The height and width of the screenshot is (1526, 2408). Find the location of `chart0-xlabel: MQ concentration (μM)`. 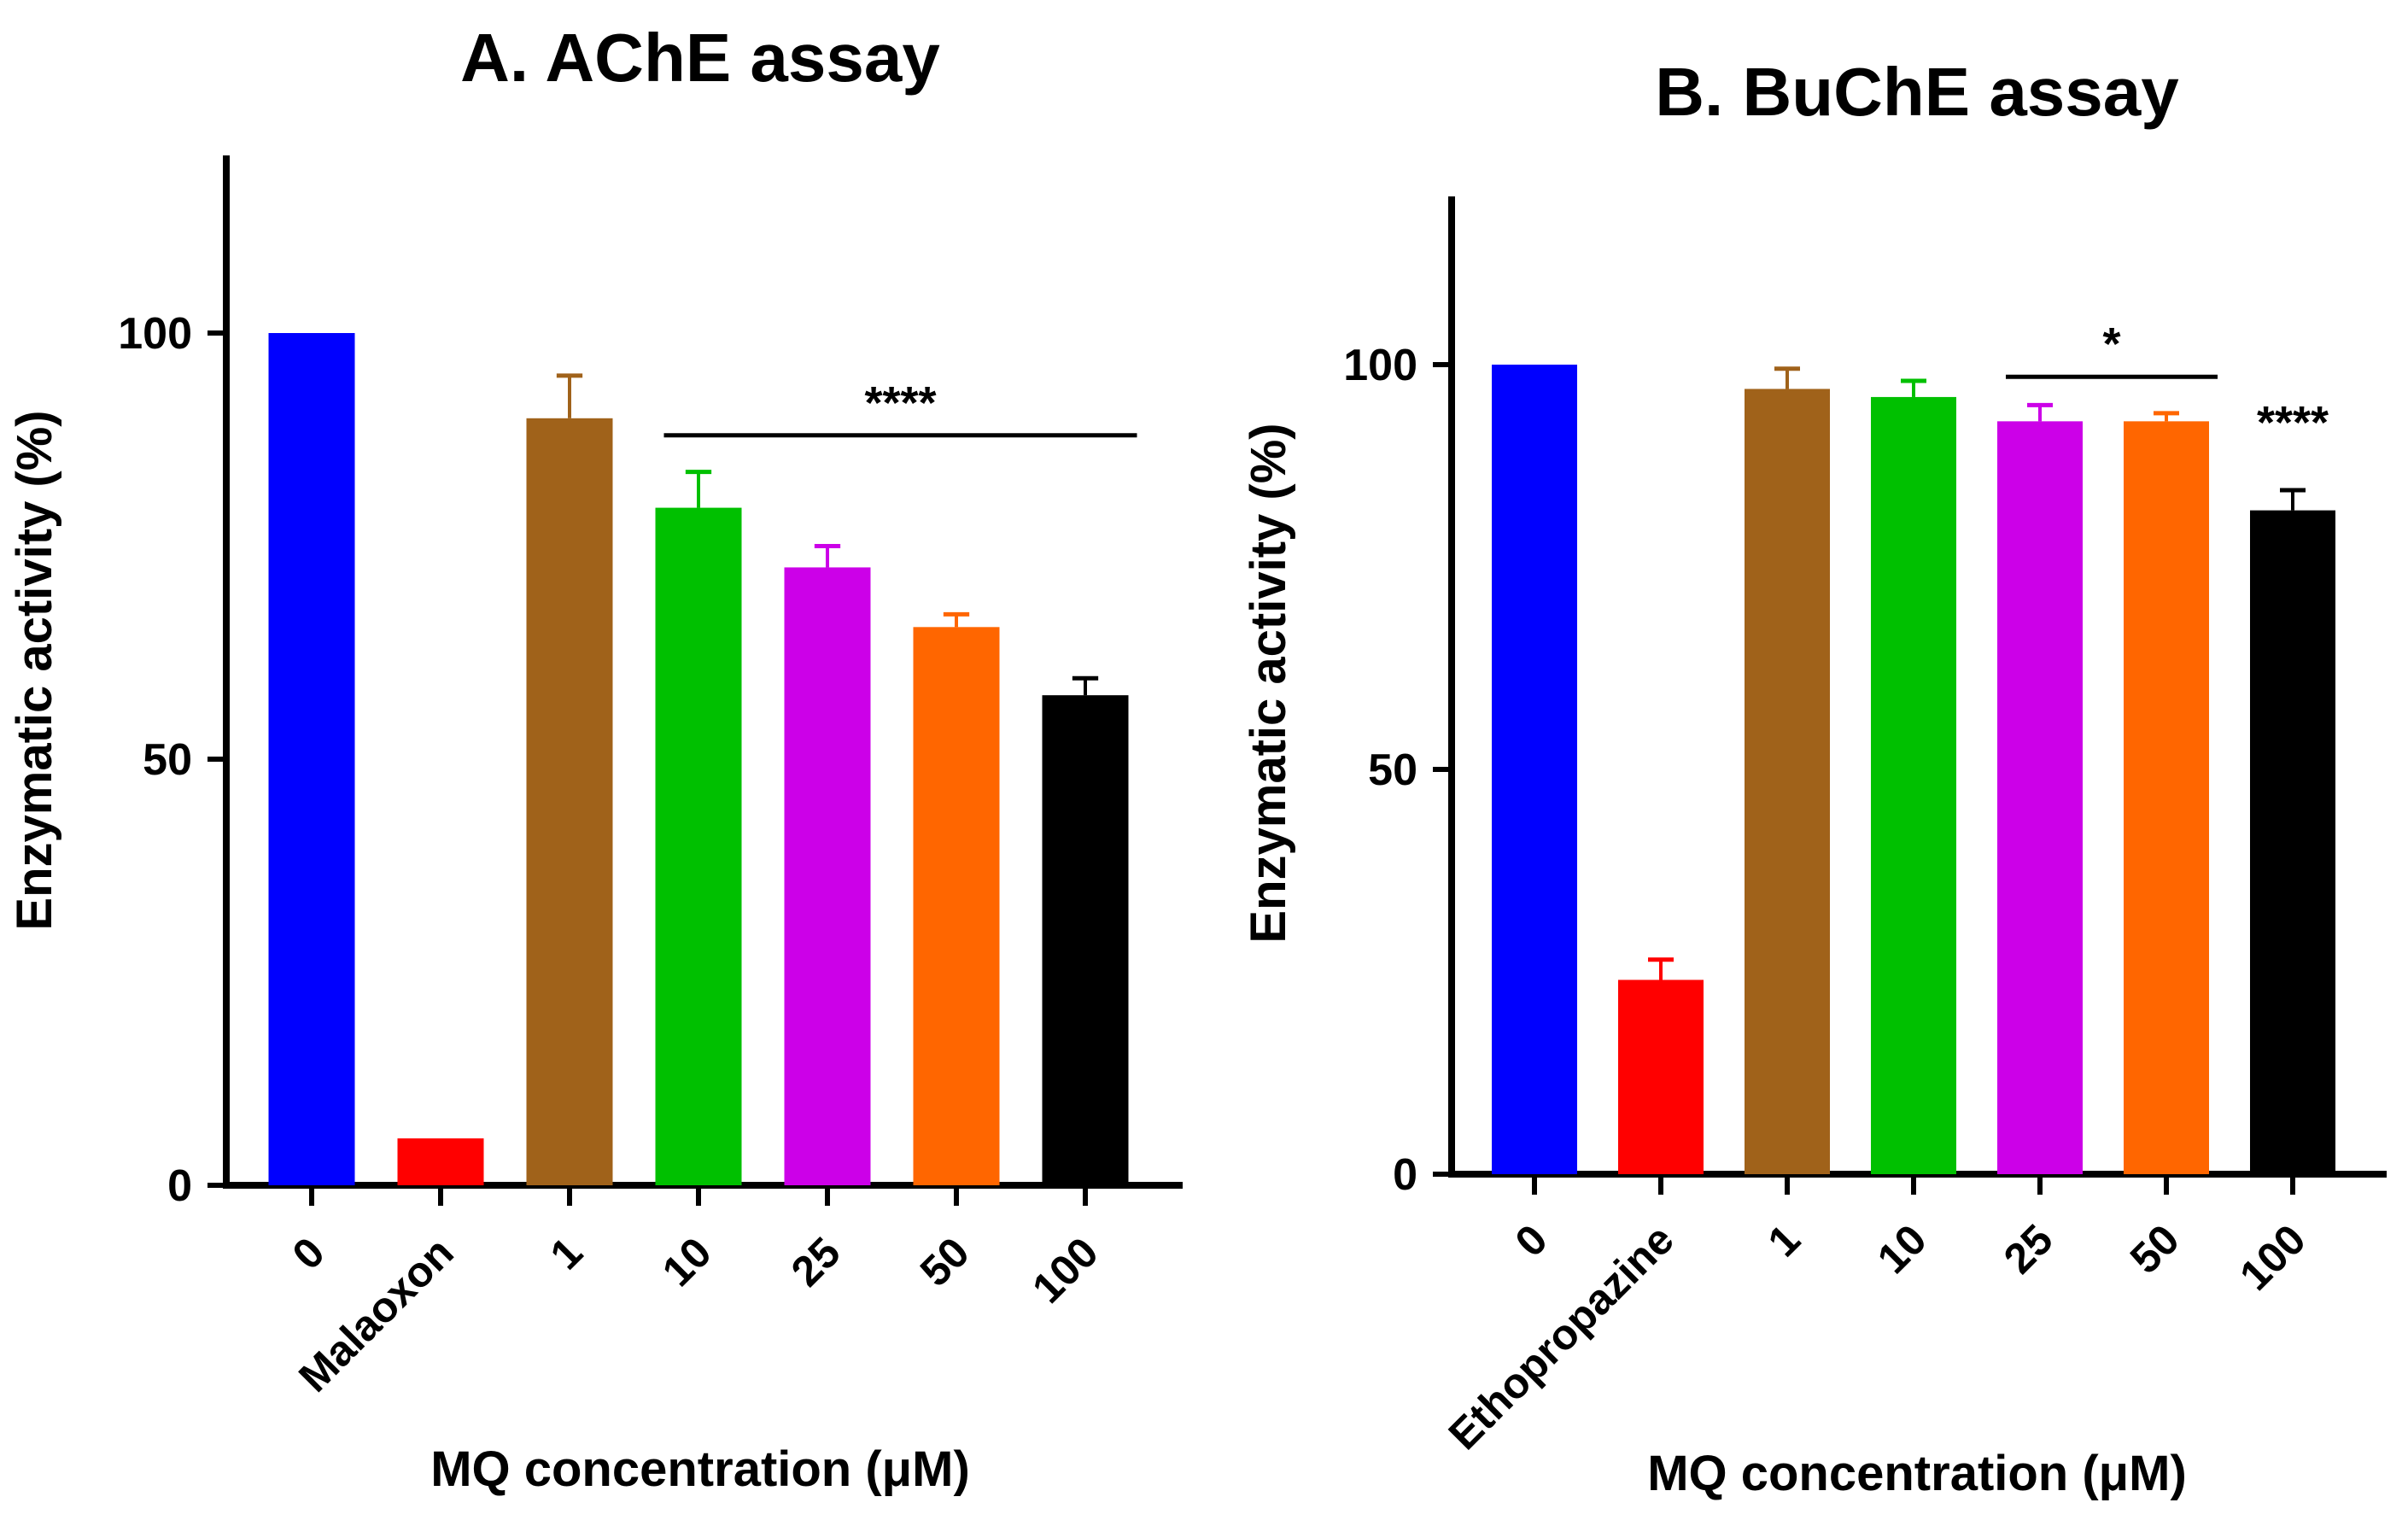

chart0-xlabel: MQ concentration (μM) is located at coordinates (700, 1469).